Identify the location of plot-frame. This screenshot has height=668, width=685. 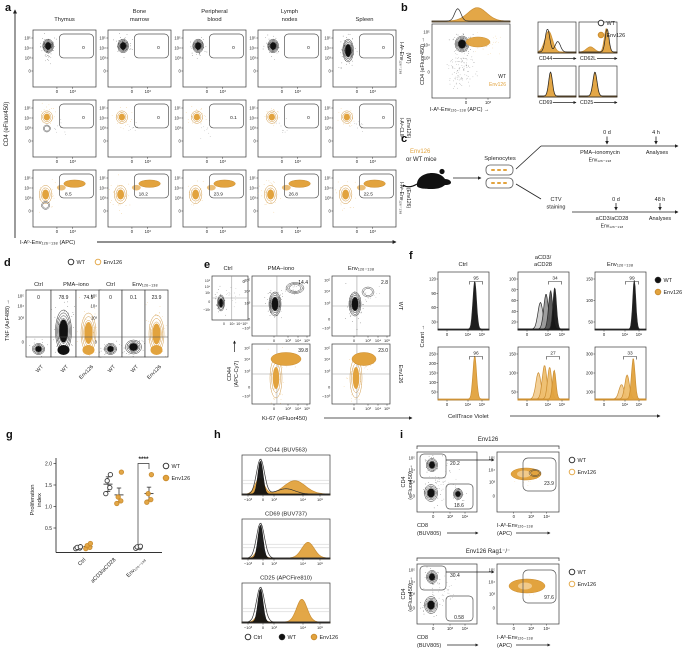
(214, 198).